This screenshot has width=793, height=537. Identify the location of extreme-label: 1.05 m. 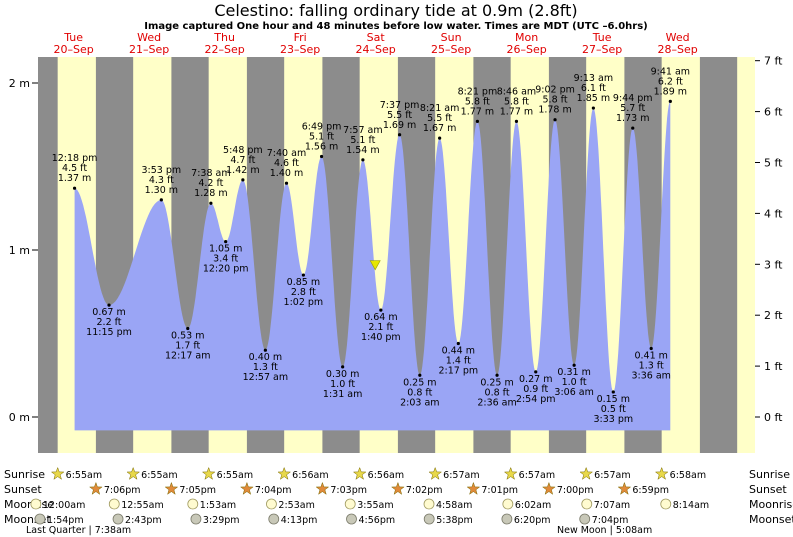
(225, 249).